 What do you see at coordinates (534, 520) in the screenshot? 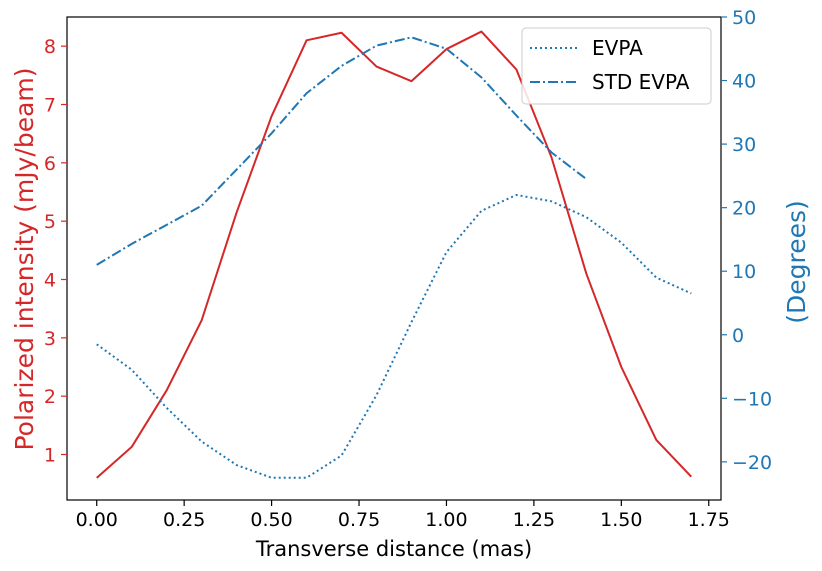
I see `x-tick-label: 1.25` at bounding box center [534, 520].